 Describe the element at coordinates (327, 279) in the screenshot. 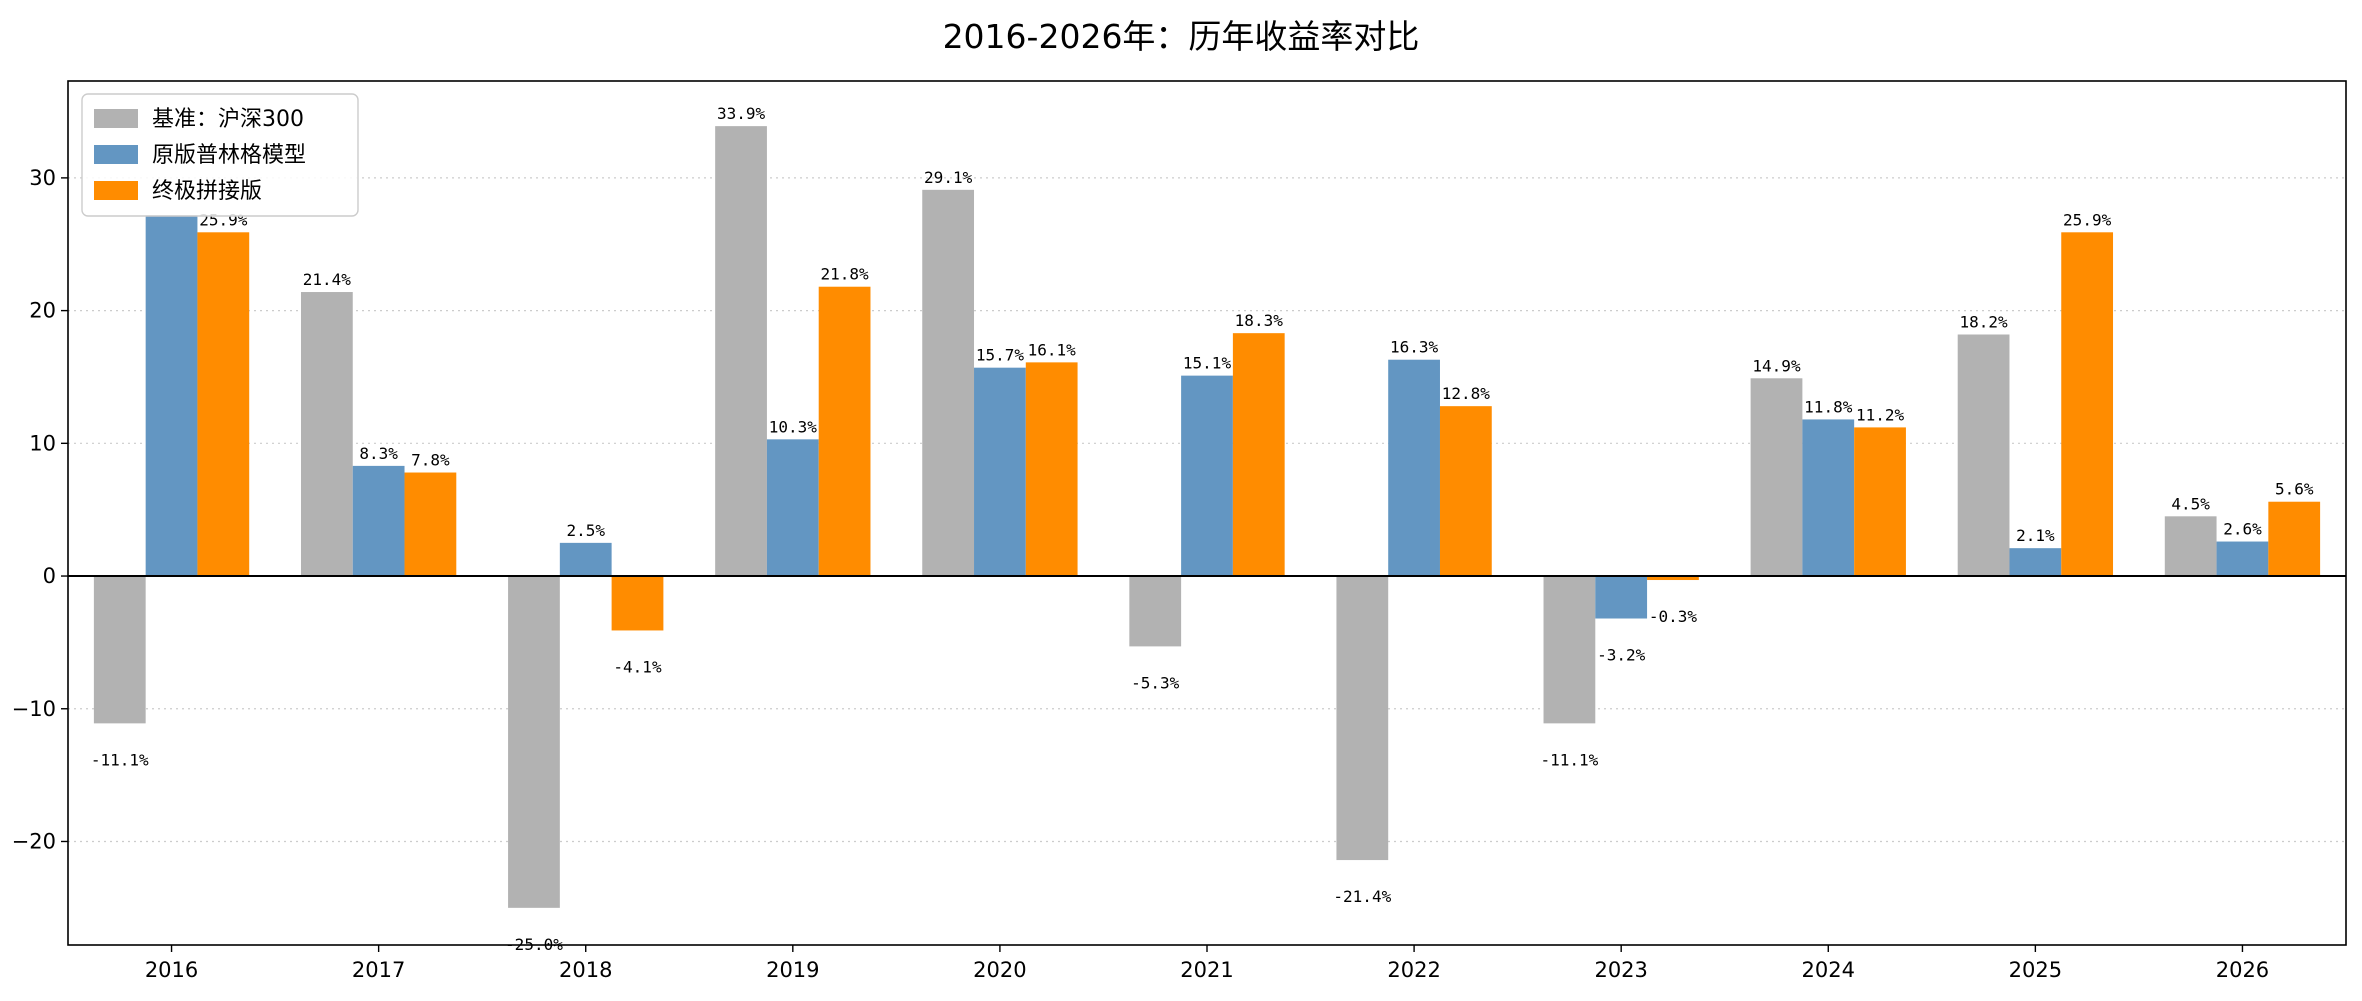

I see `data-label: 21.4%` at that location.